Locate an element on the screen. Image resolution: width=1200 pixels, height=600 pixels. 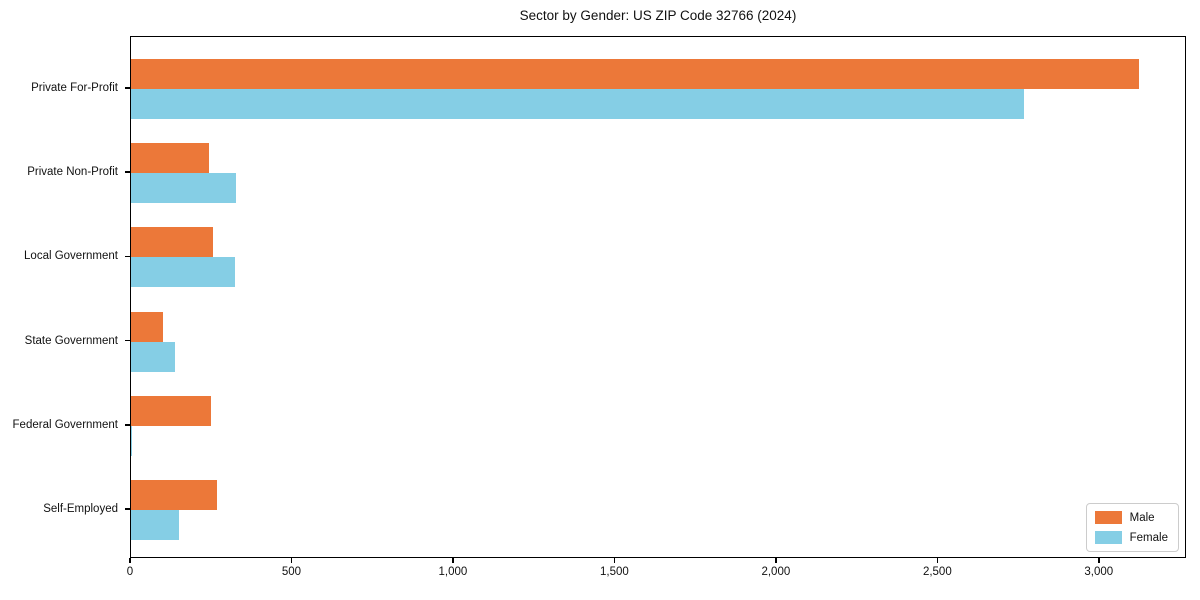
legend-swatch-female-icon is located at coordinates (1108, 537).